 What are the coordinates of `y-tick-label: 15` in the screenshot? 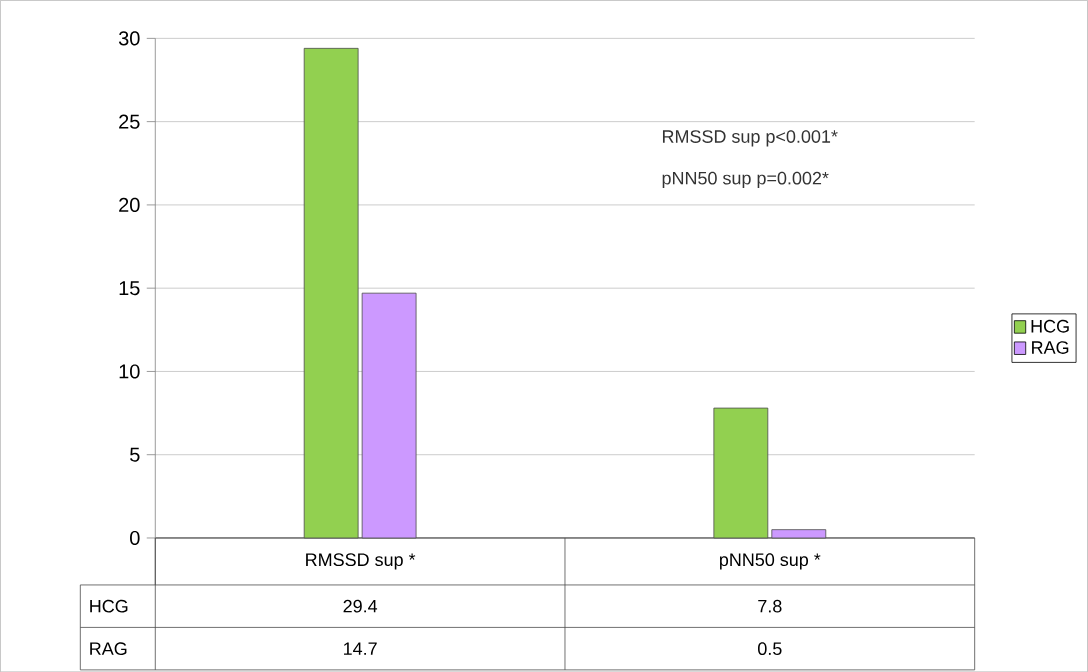 It's located at (129, 288).